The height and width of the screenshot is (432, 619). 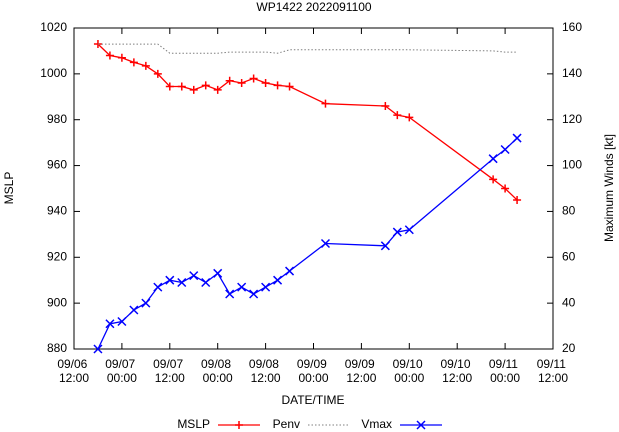 What do you see at coordinates (376, 424) in the screenshot?
I see `legend-label: Vmax` at bounding box center [376, 424].